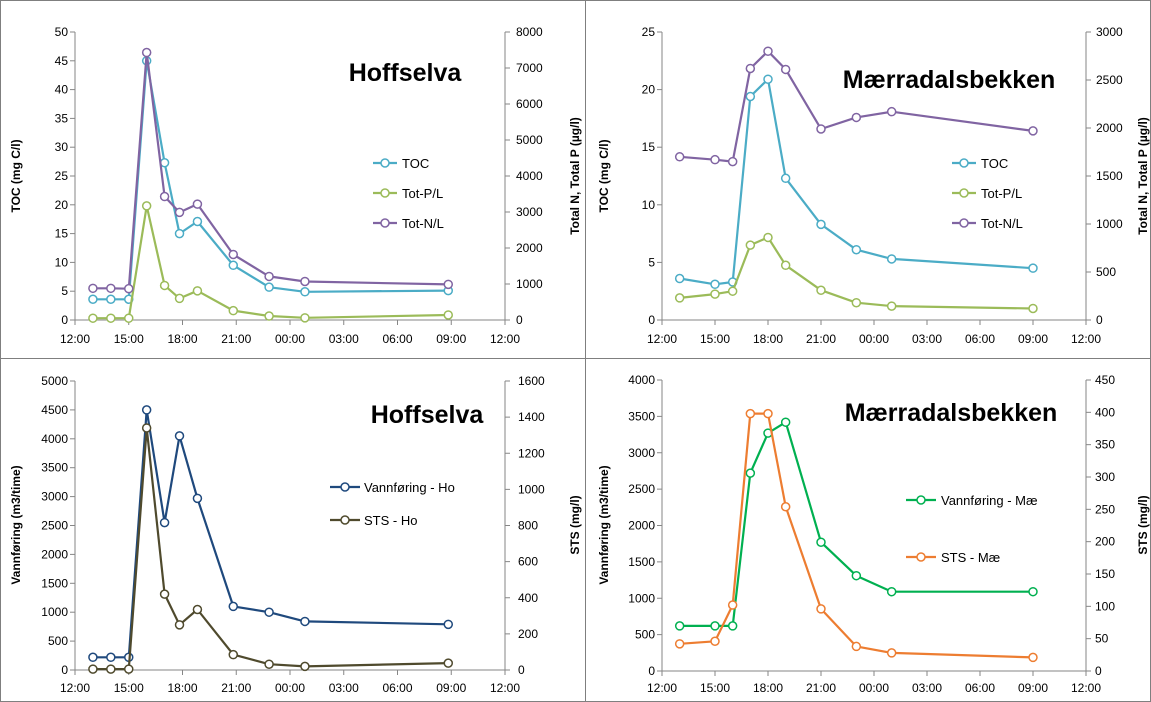 This screenshot has width=1151, height=702. Describe the element at coordinates (604, 524) in the screenshot. I see `y-axis-label: Vannføring (m3/time)` at that location.